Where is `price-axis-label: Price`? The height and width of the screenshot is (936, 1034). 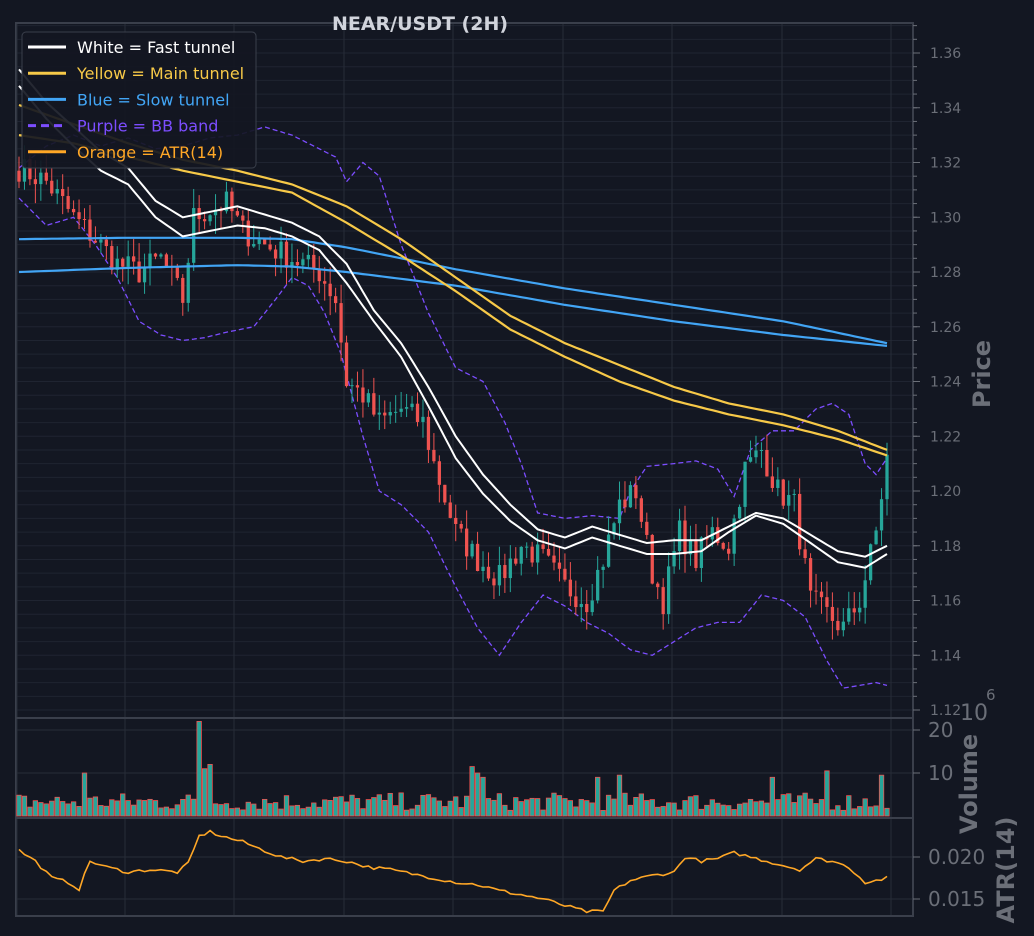 price-axis-label: Price is located at coordinates (982, 374).